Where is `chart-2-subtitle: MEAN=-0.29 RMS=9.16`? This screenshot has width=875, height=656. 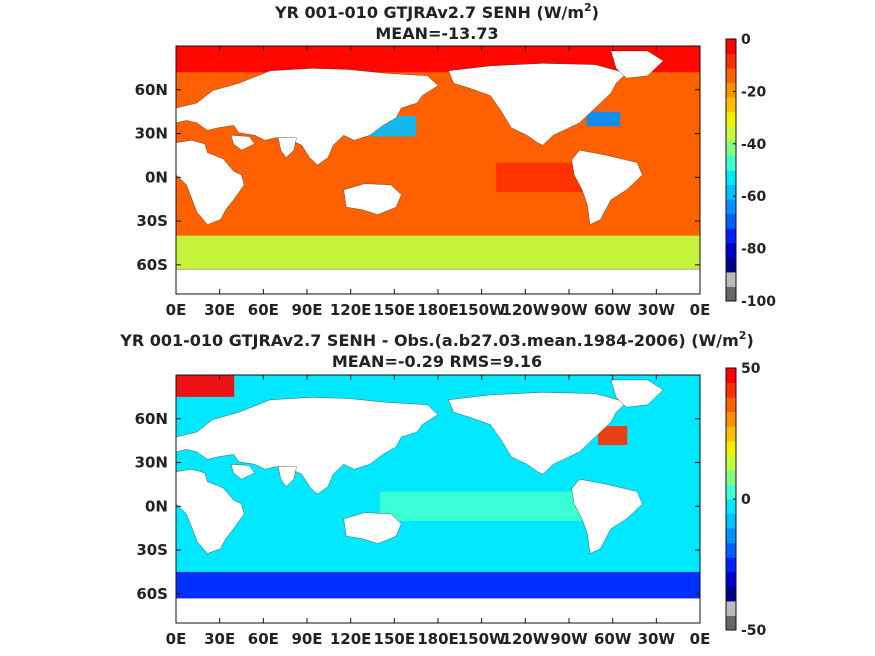
chart-2-subtitle: MEAN=-0.29 RMS=9.16 is located at coordinates (437, 361).